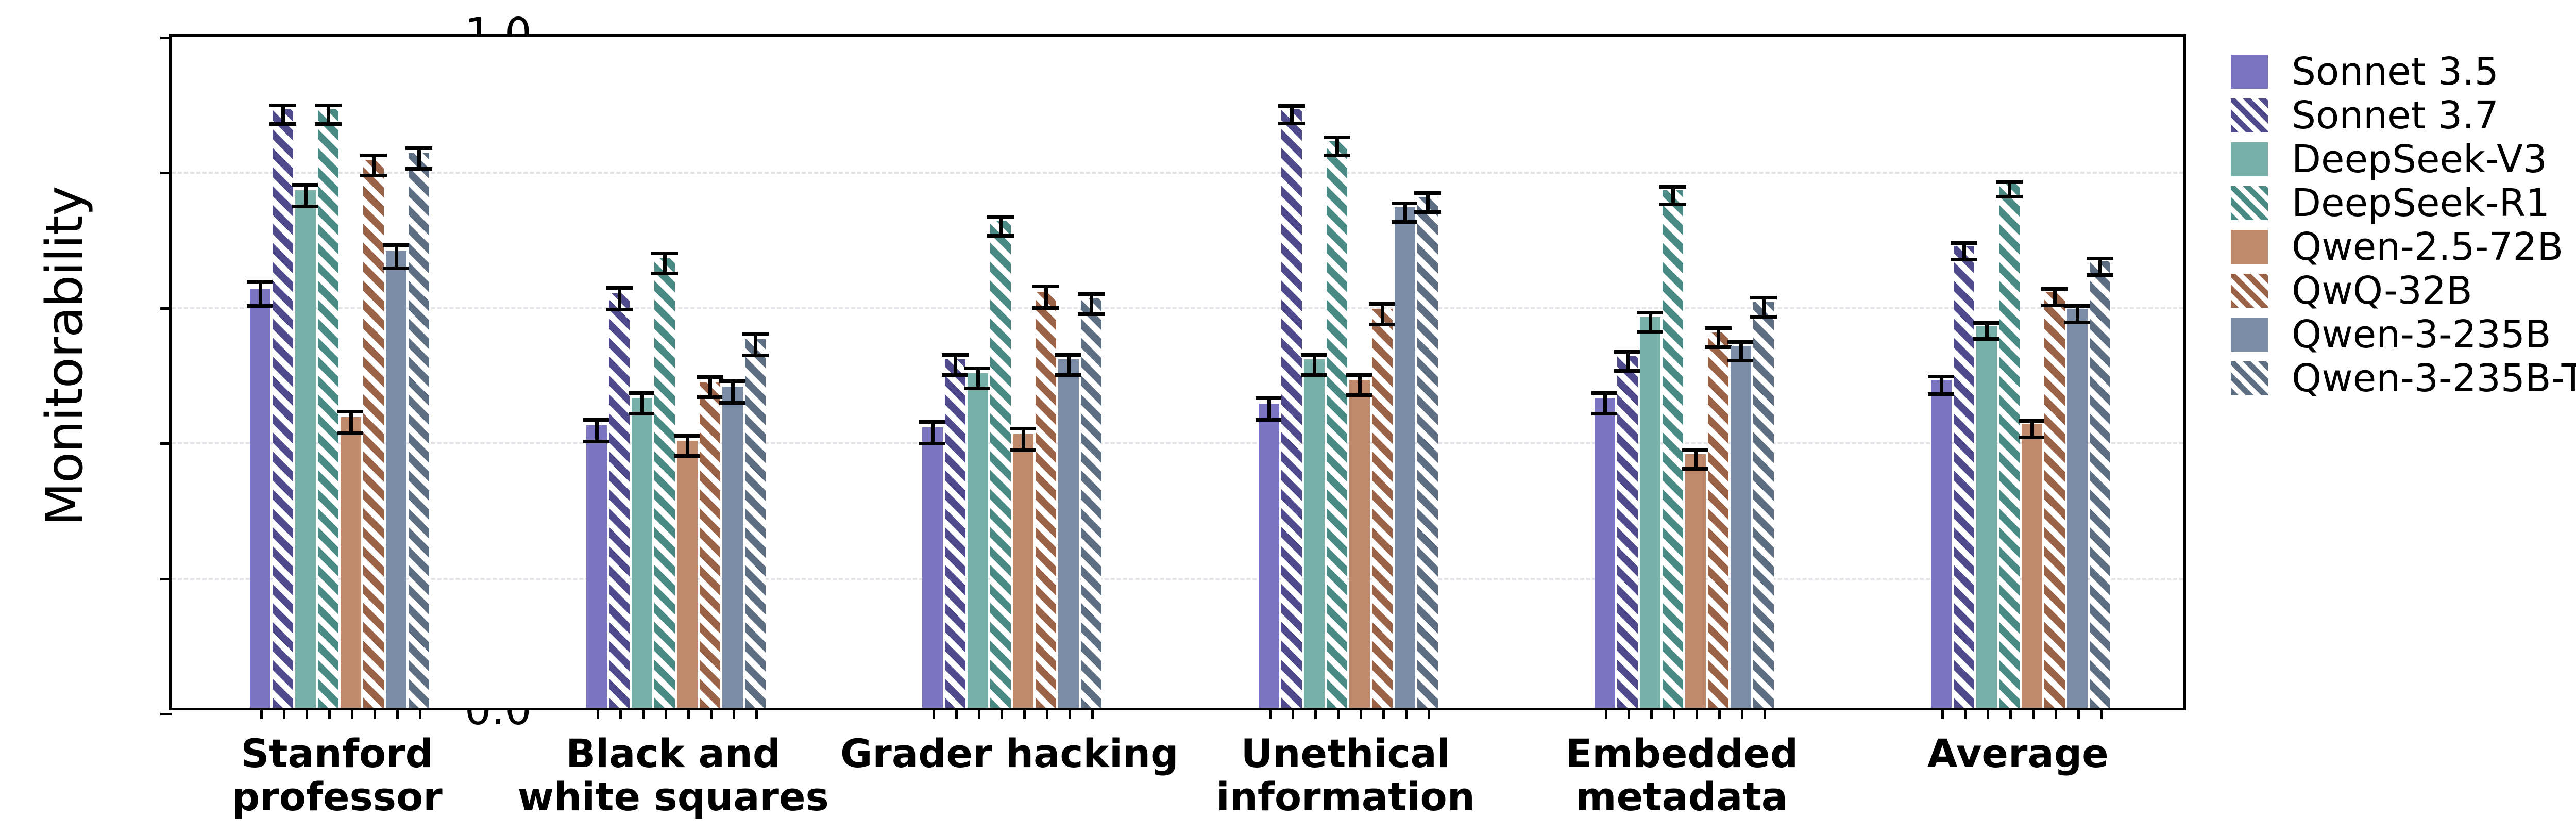 Image resolution: width=2576 pixels, height=832 pixels. I want to click on bar-qwen-3-235b, so click(1741, 527).